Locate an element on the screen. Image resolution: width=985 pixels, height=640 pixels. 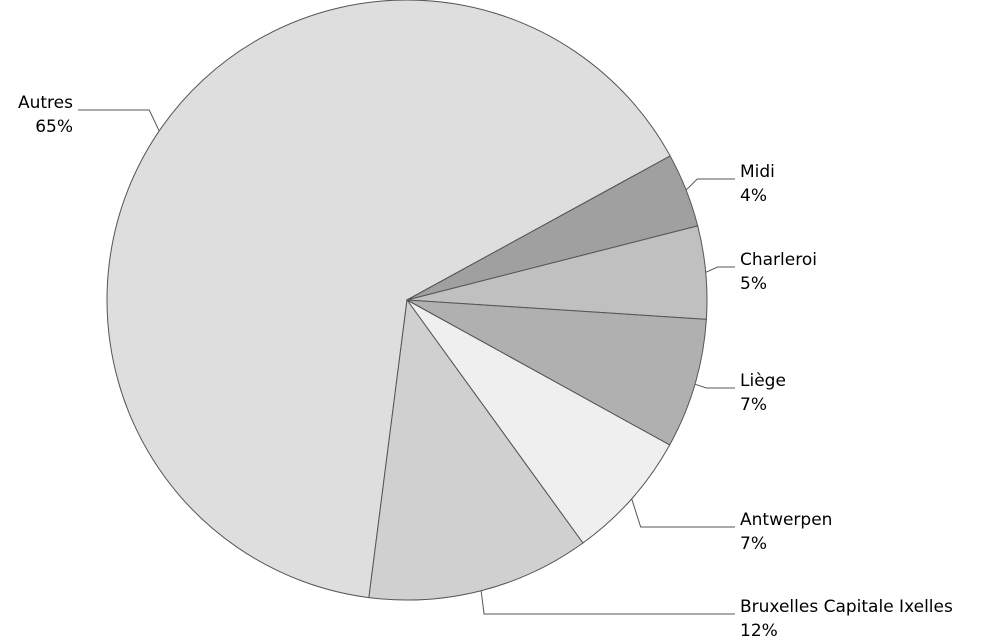
slice-label: Autres is located at coordinates (45, 103).